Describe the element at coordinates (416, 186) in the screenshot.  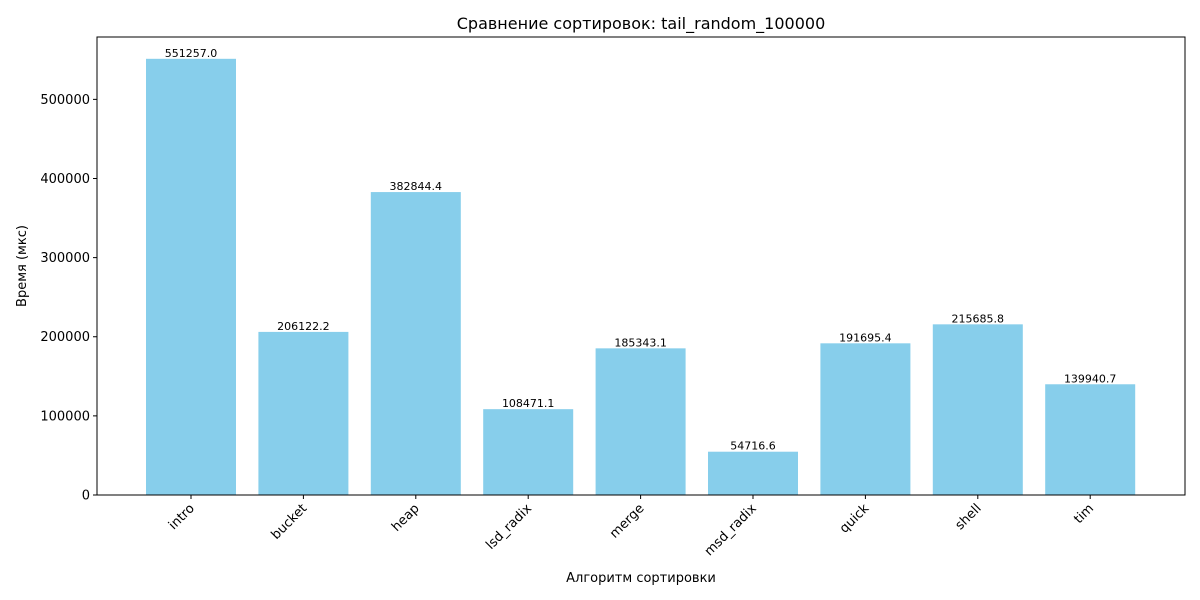
I see `value-label-heap: 382844.4` at that location.